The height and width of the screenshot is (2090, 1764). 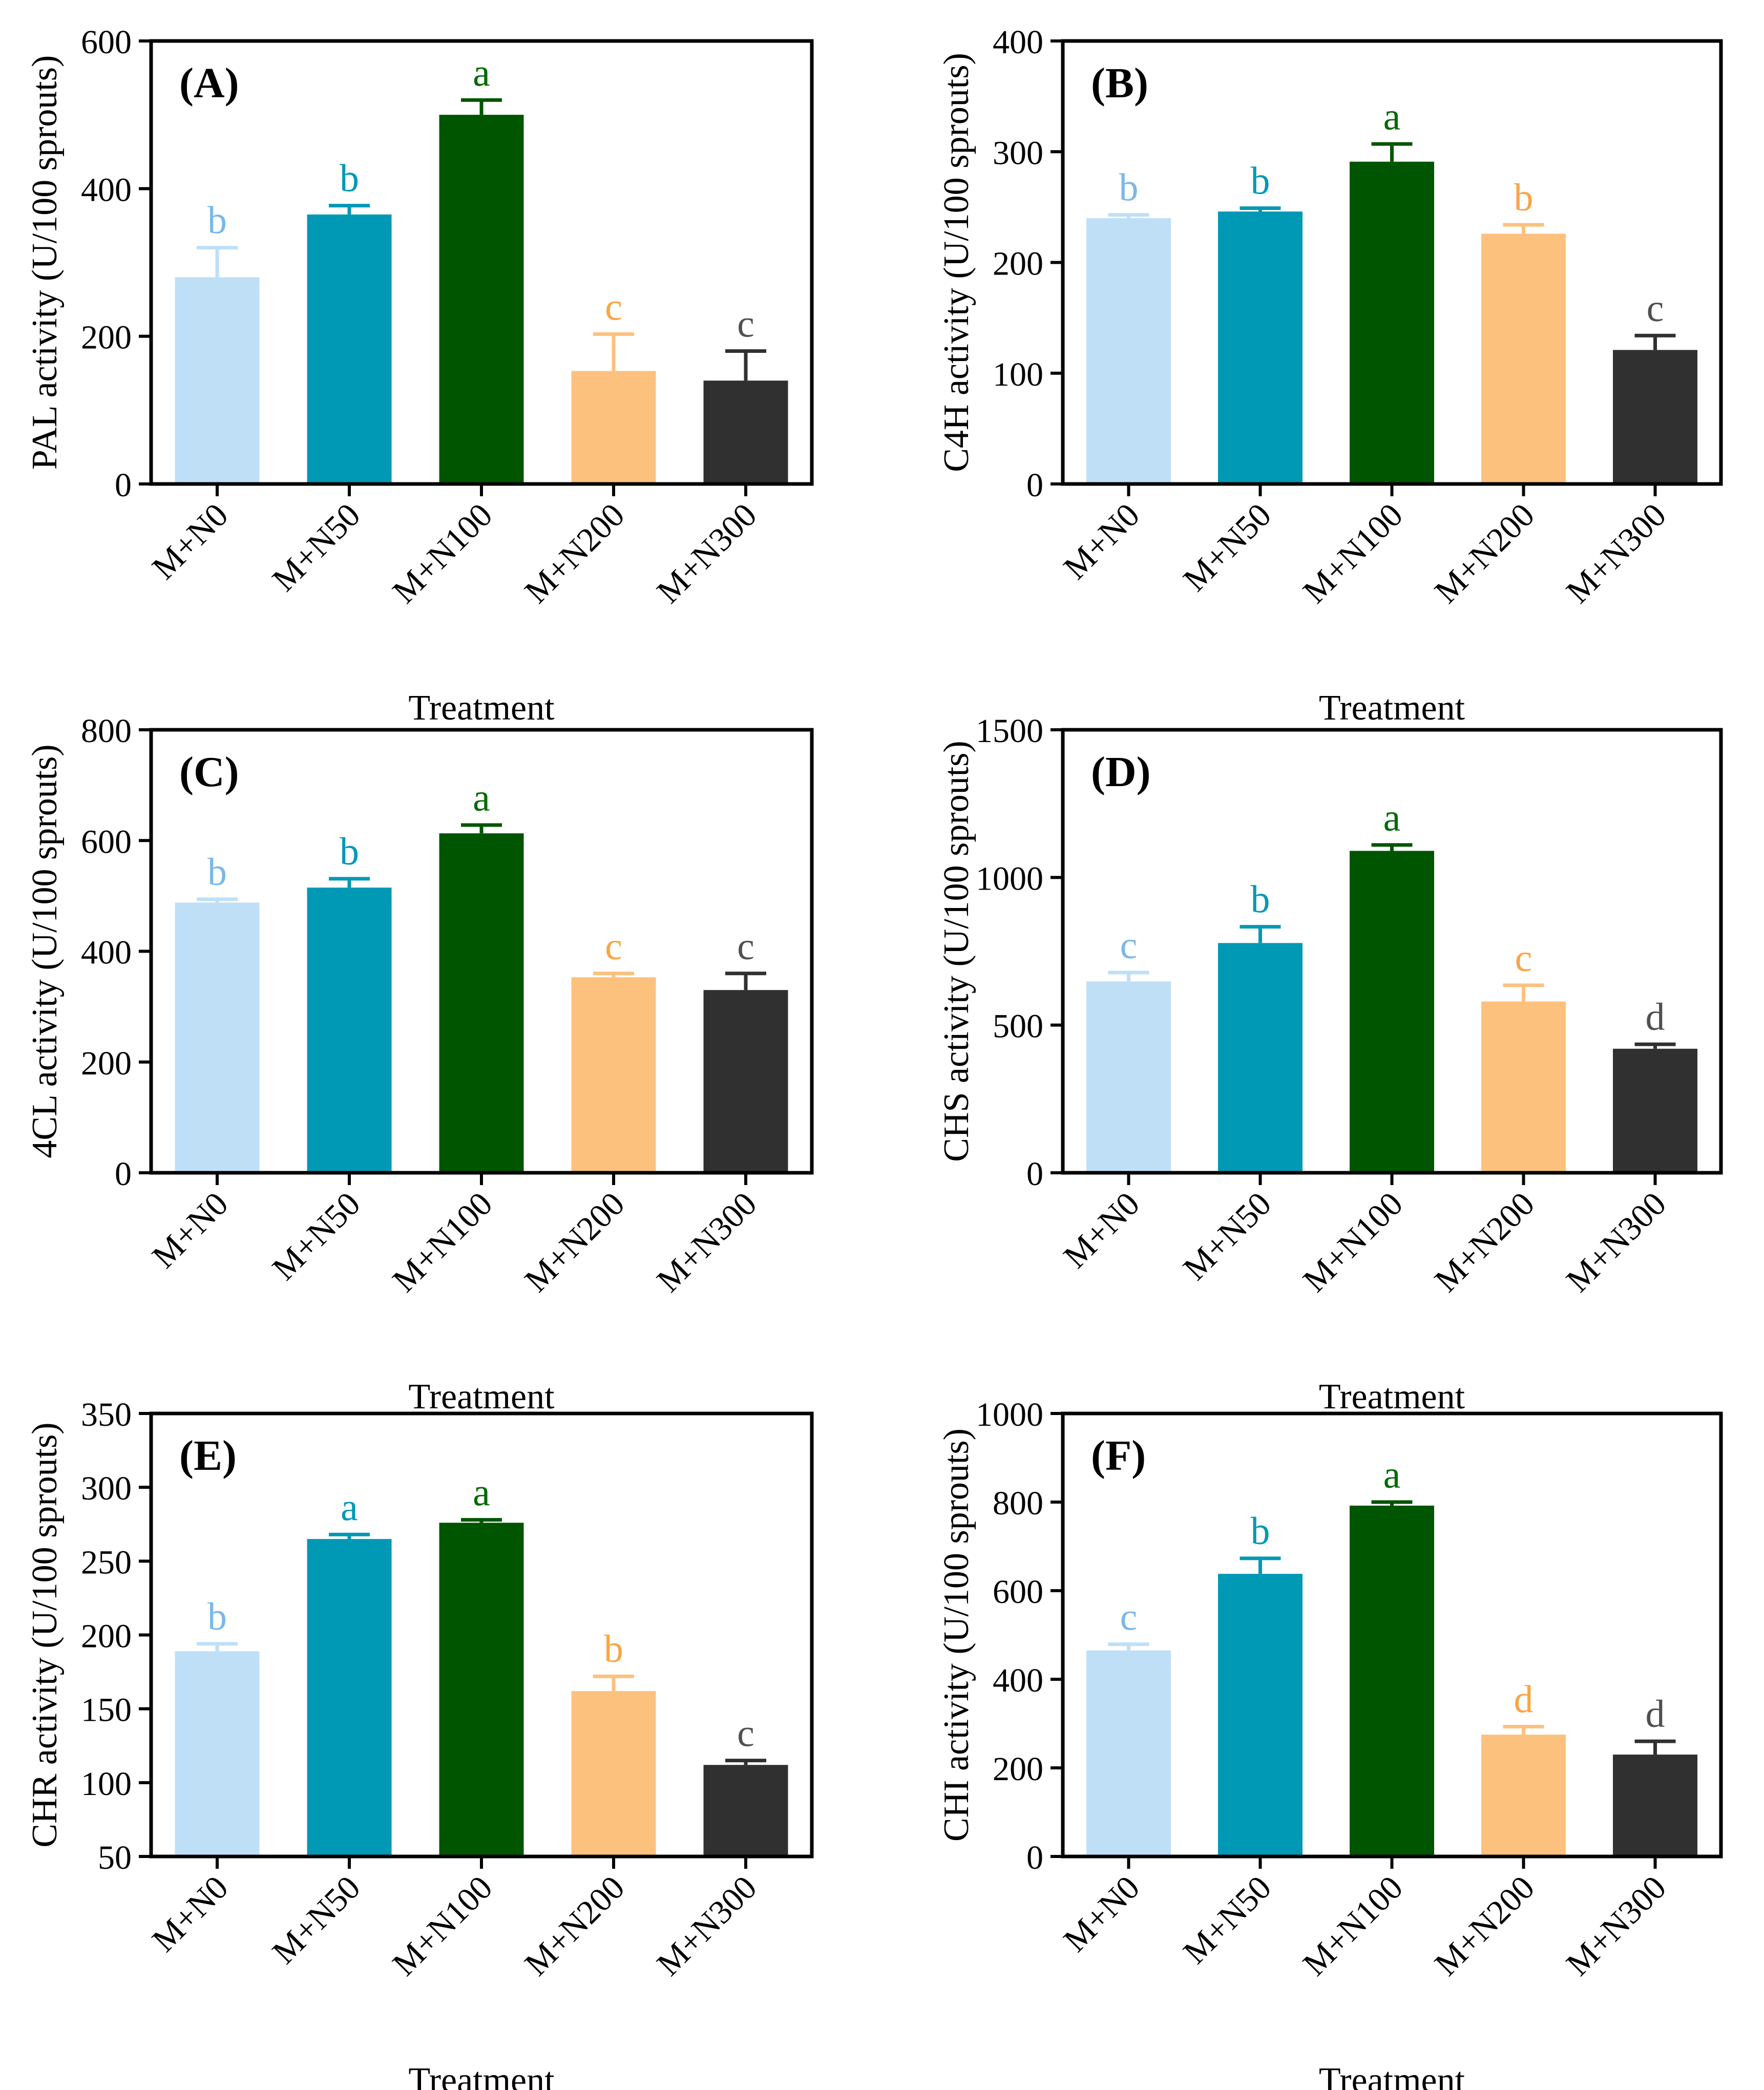 What do you see at coordinates (1018, 375) in the screenshot?
I see `y-tick-label: 100` at bounding box center [1018, 375].